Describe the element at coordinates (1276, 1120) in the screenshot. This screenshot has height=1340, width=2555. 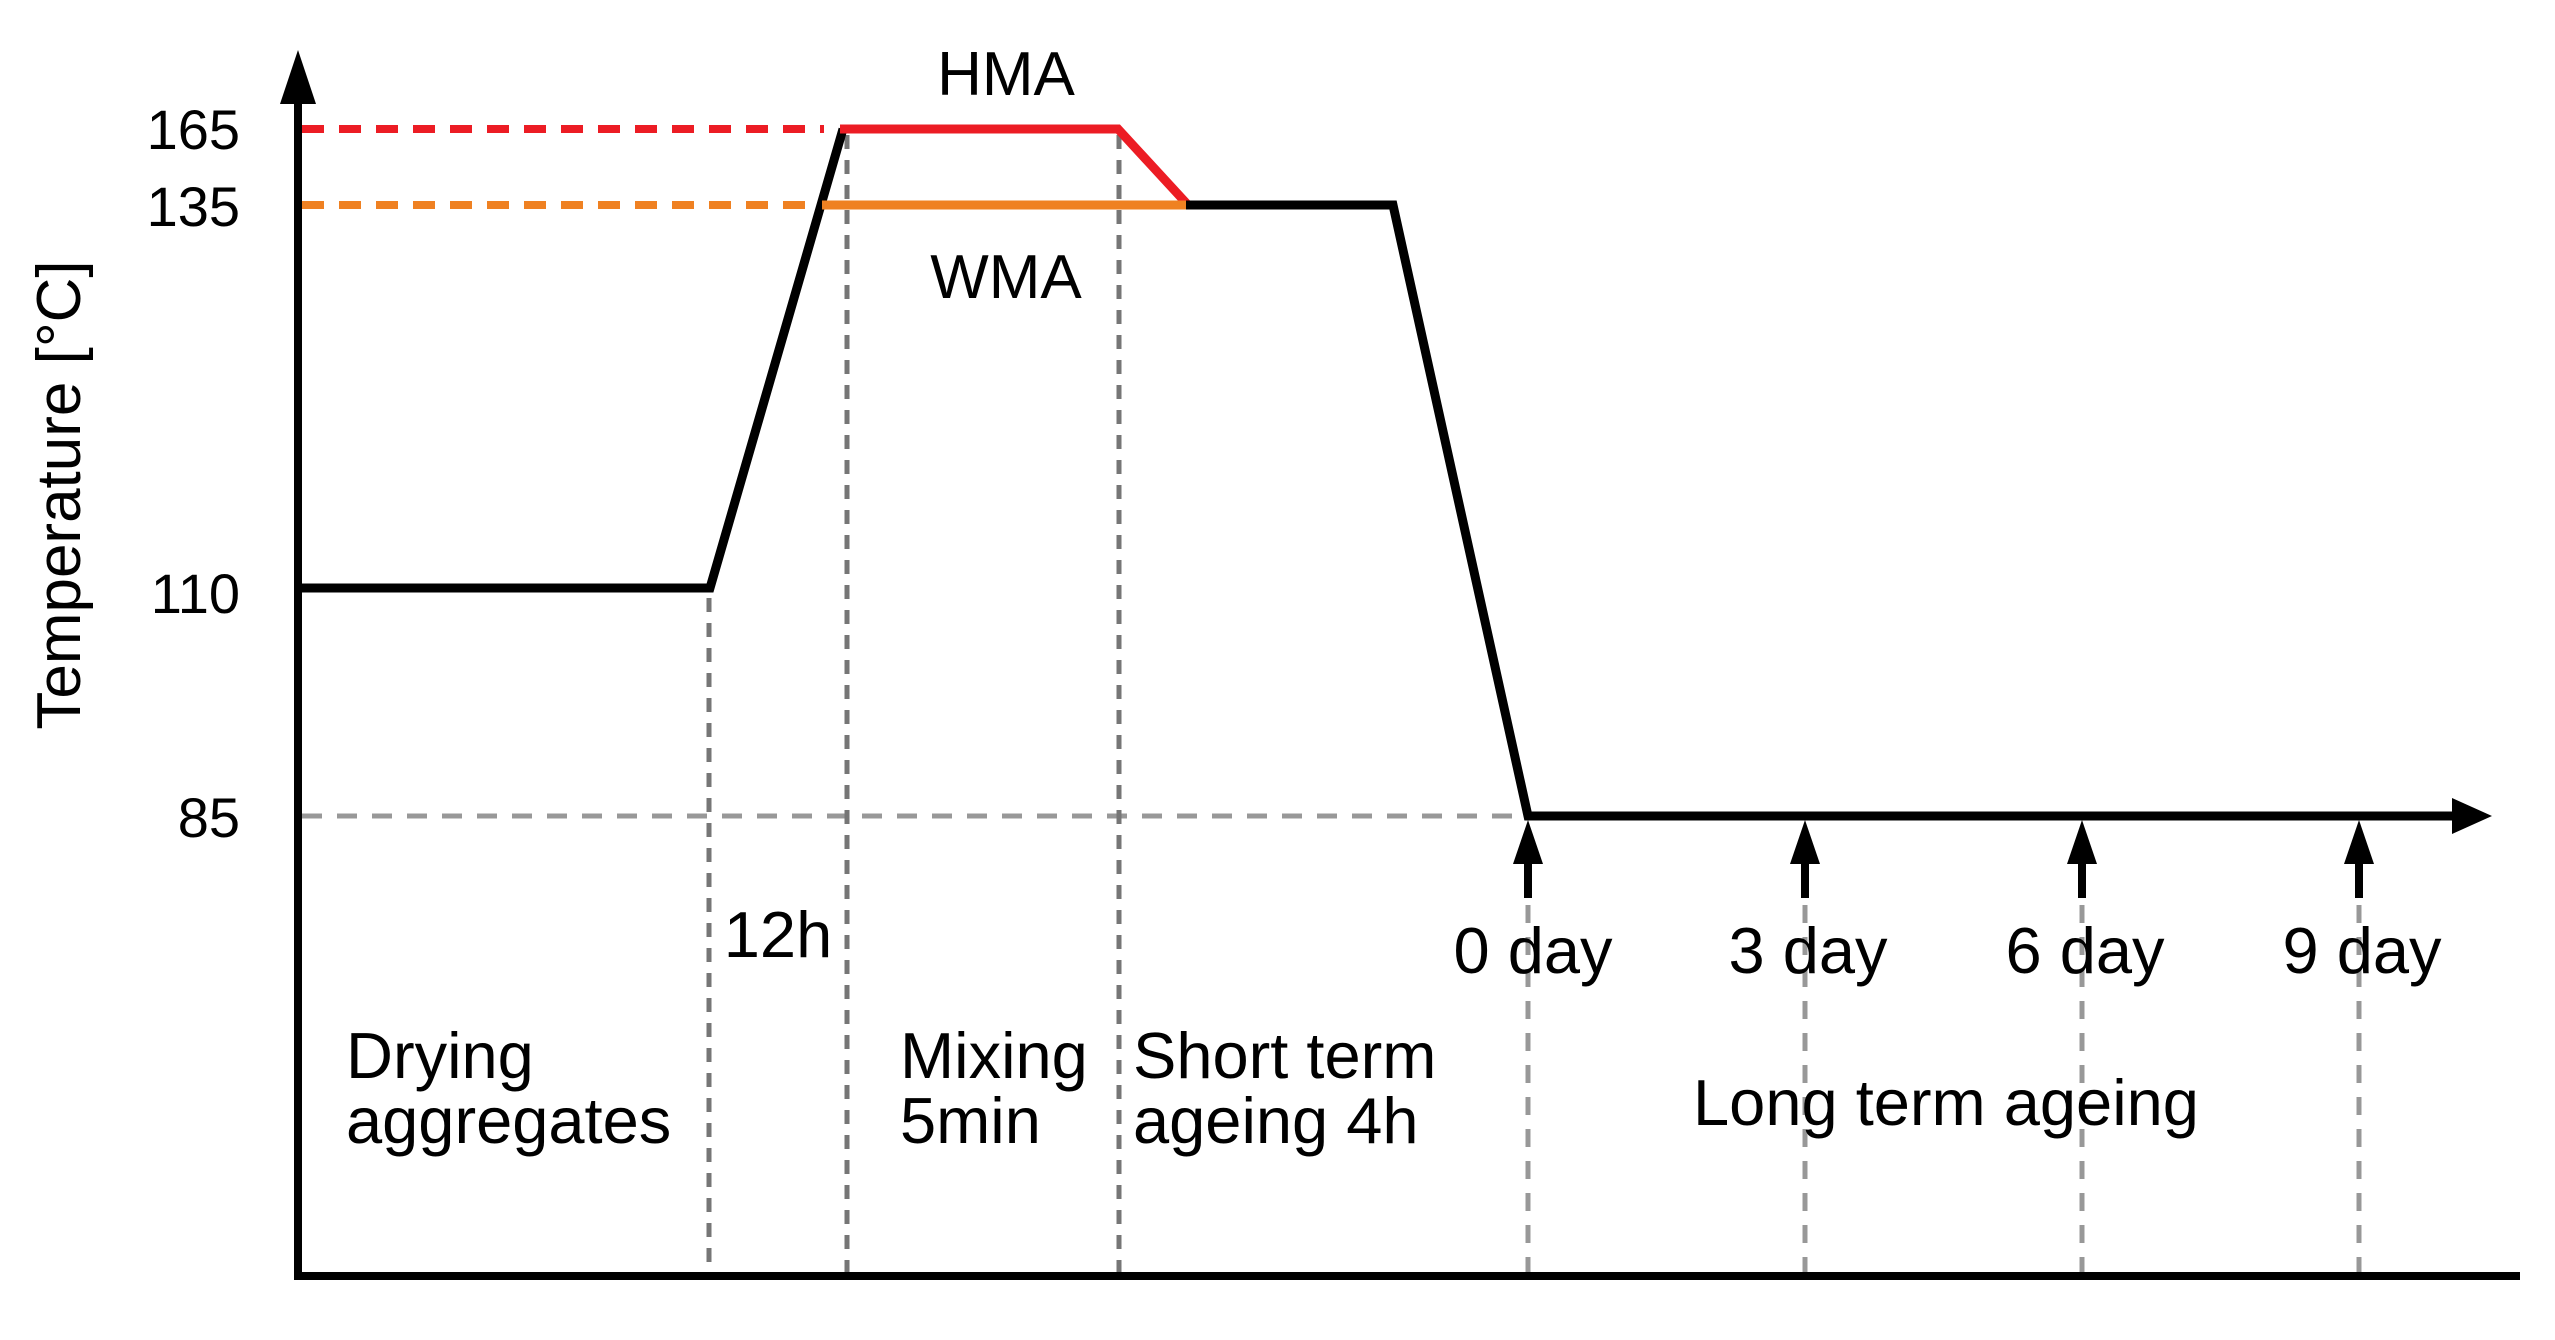
I see `phase-label-short-term-line2: ageing 4h` at that location.